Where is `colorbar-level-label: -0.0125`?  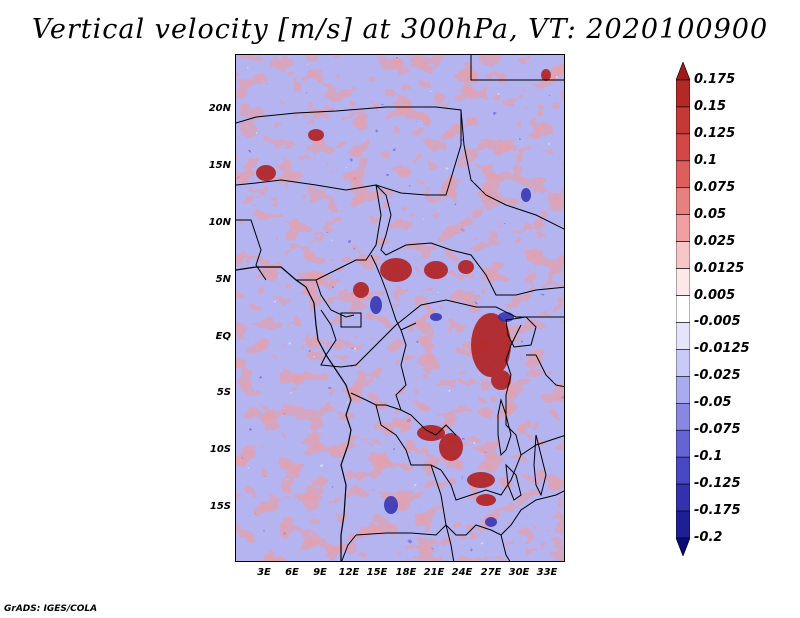
colorbar-level-label: -0.0125 is located at coordinates (722, 349).